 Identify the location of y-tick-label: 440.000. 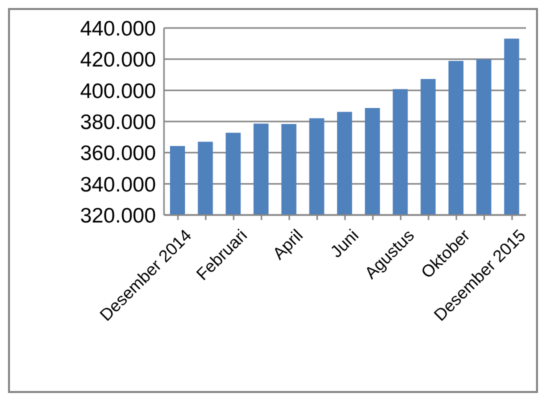
(118, 28).